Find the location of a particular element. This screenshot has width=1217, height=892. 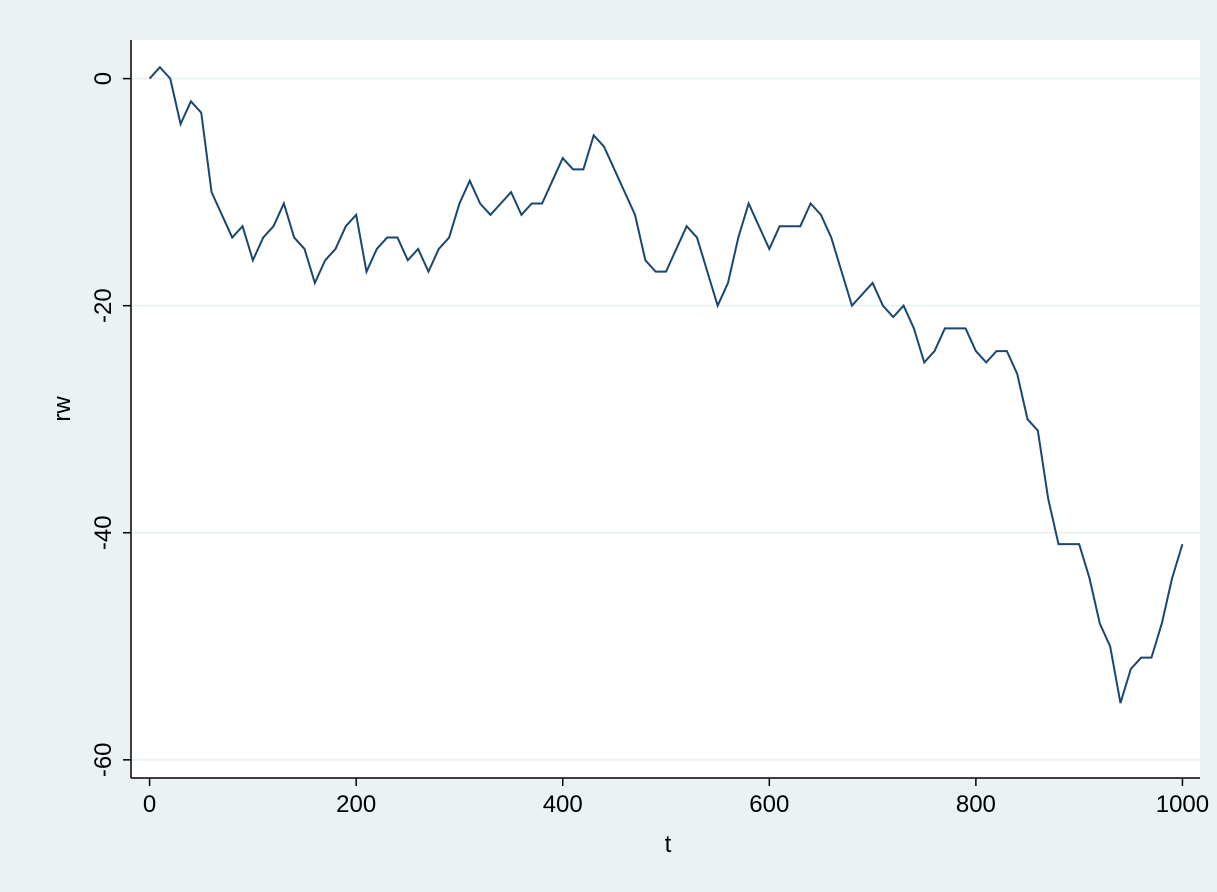

x-tick-label: 0 is located at coordinates (149, 804).